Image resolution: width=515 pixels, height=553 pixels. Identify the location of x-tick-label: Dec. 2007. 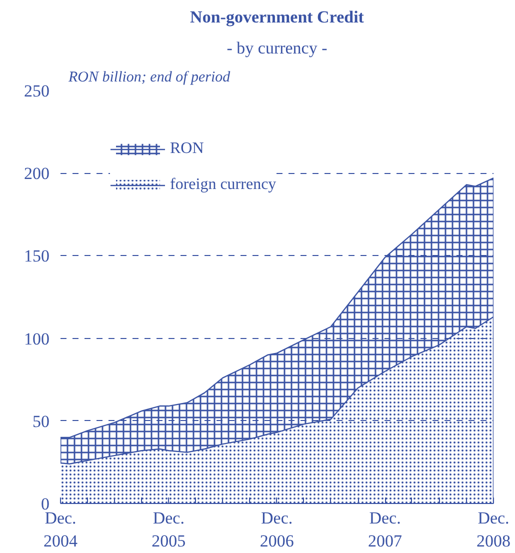
(385, 529).